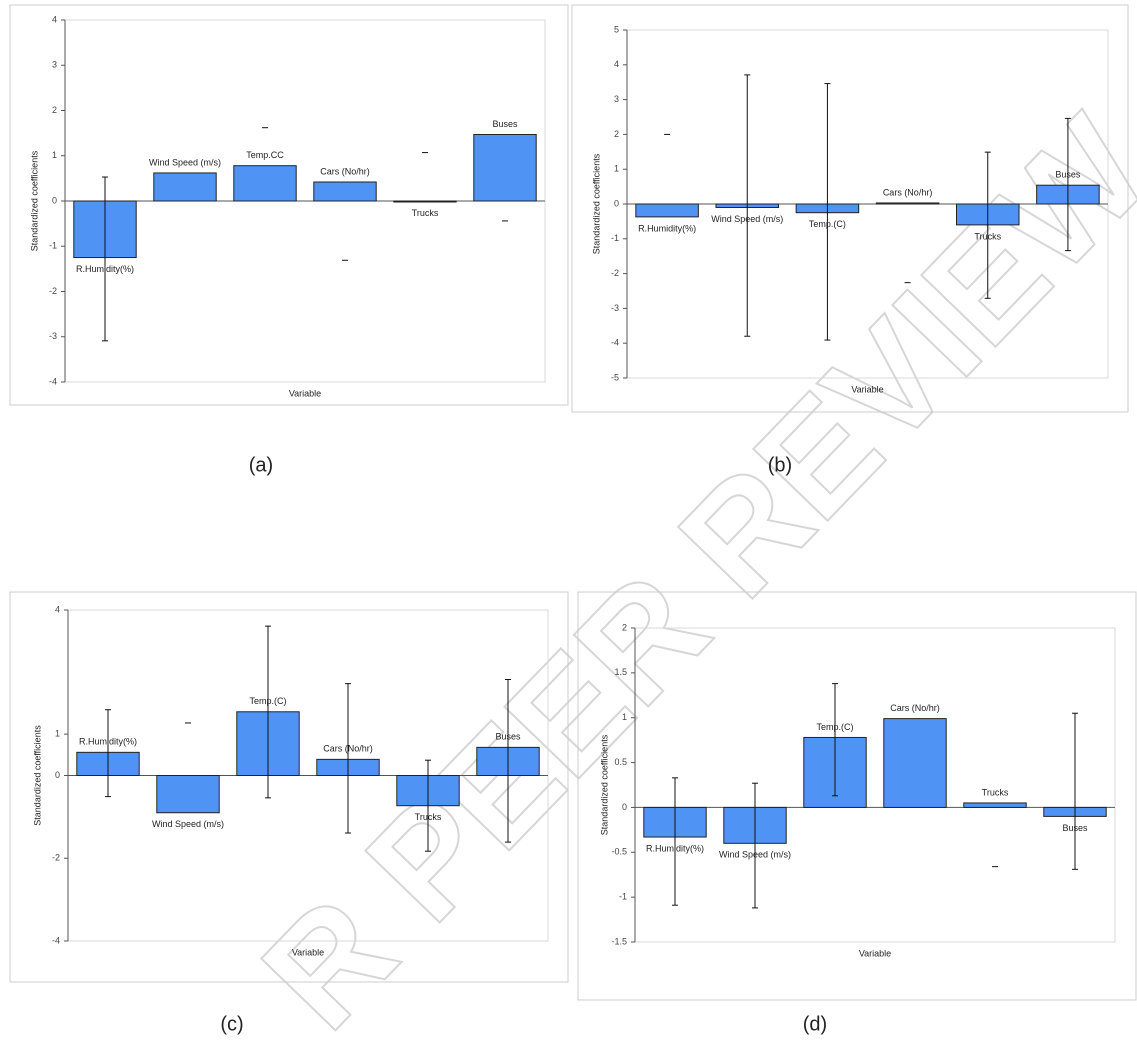 The image size is (1137, 1047). Describe the element at coordinates (265, 155) in the screenshot. I see `category-label: Temp.CC` at that location.